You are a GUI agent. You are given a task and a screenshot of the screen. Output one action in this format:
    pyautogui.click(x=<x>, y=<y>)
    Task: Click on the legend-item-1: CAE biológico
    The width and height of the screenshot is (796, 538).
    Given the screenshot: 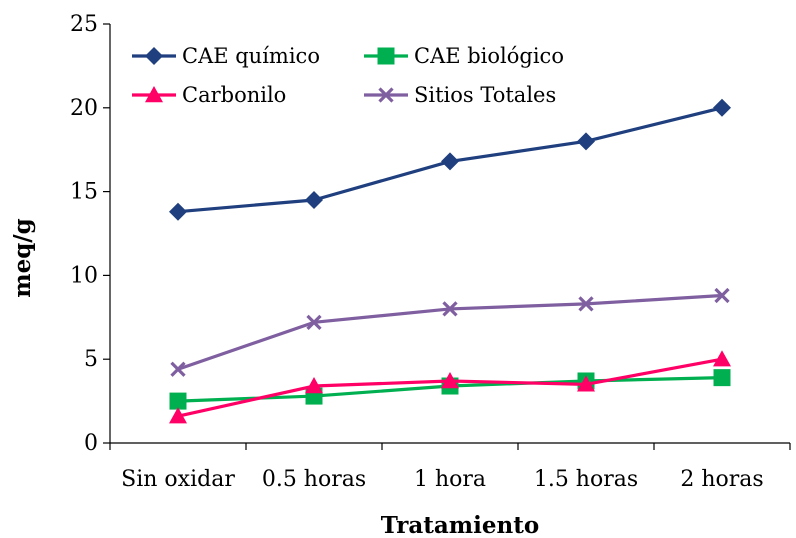 What is the action you would take?
    pyautogui.click(x=464, y=56)
    